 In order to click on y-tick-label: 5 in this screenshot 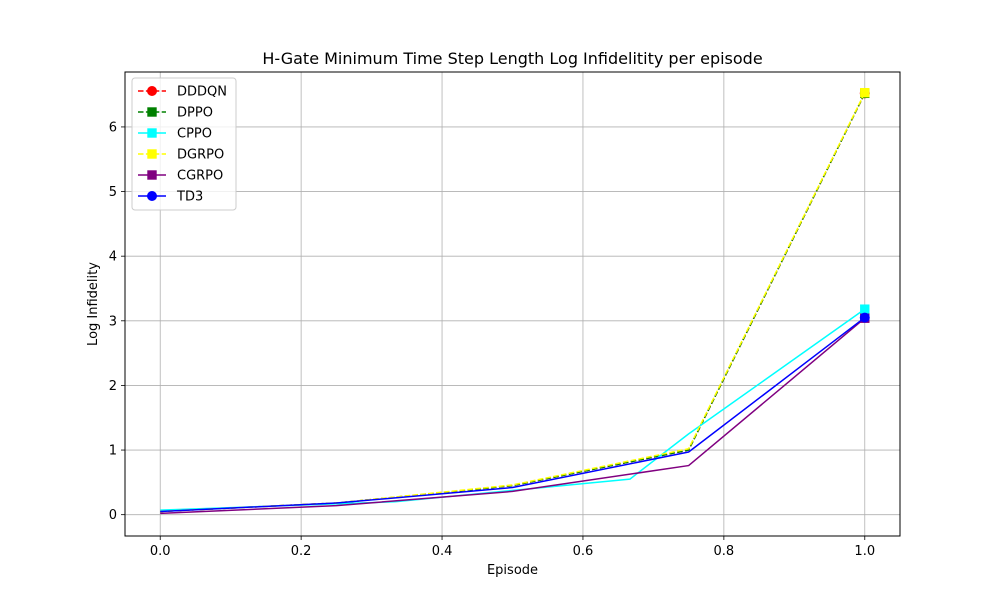, I will do `click(113, 192)`.